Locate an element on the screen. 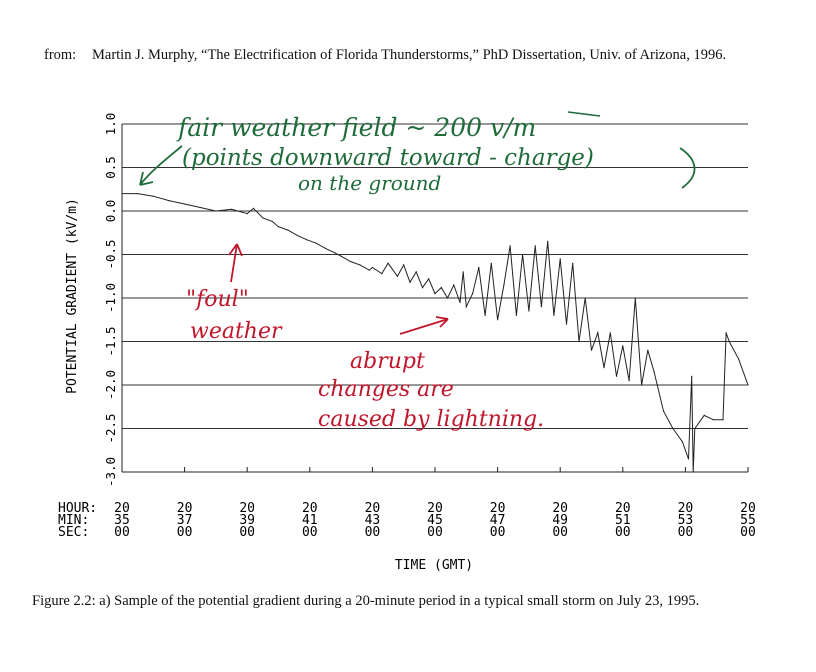 The height and width of the screenshot is (672, 816). green-arrow-icon is located at coordinates (161, 165).